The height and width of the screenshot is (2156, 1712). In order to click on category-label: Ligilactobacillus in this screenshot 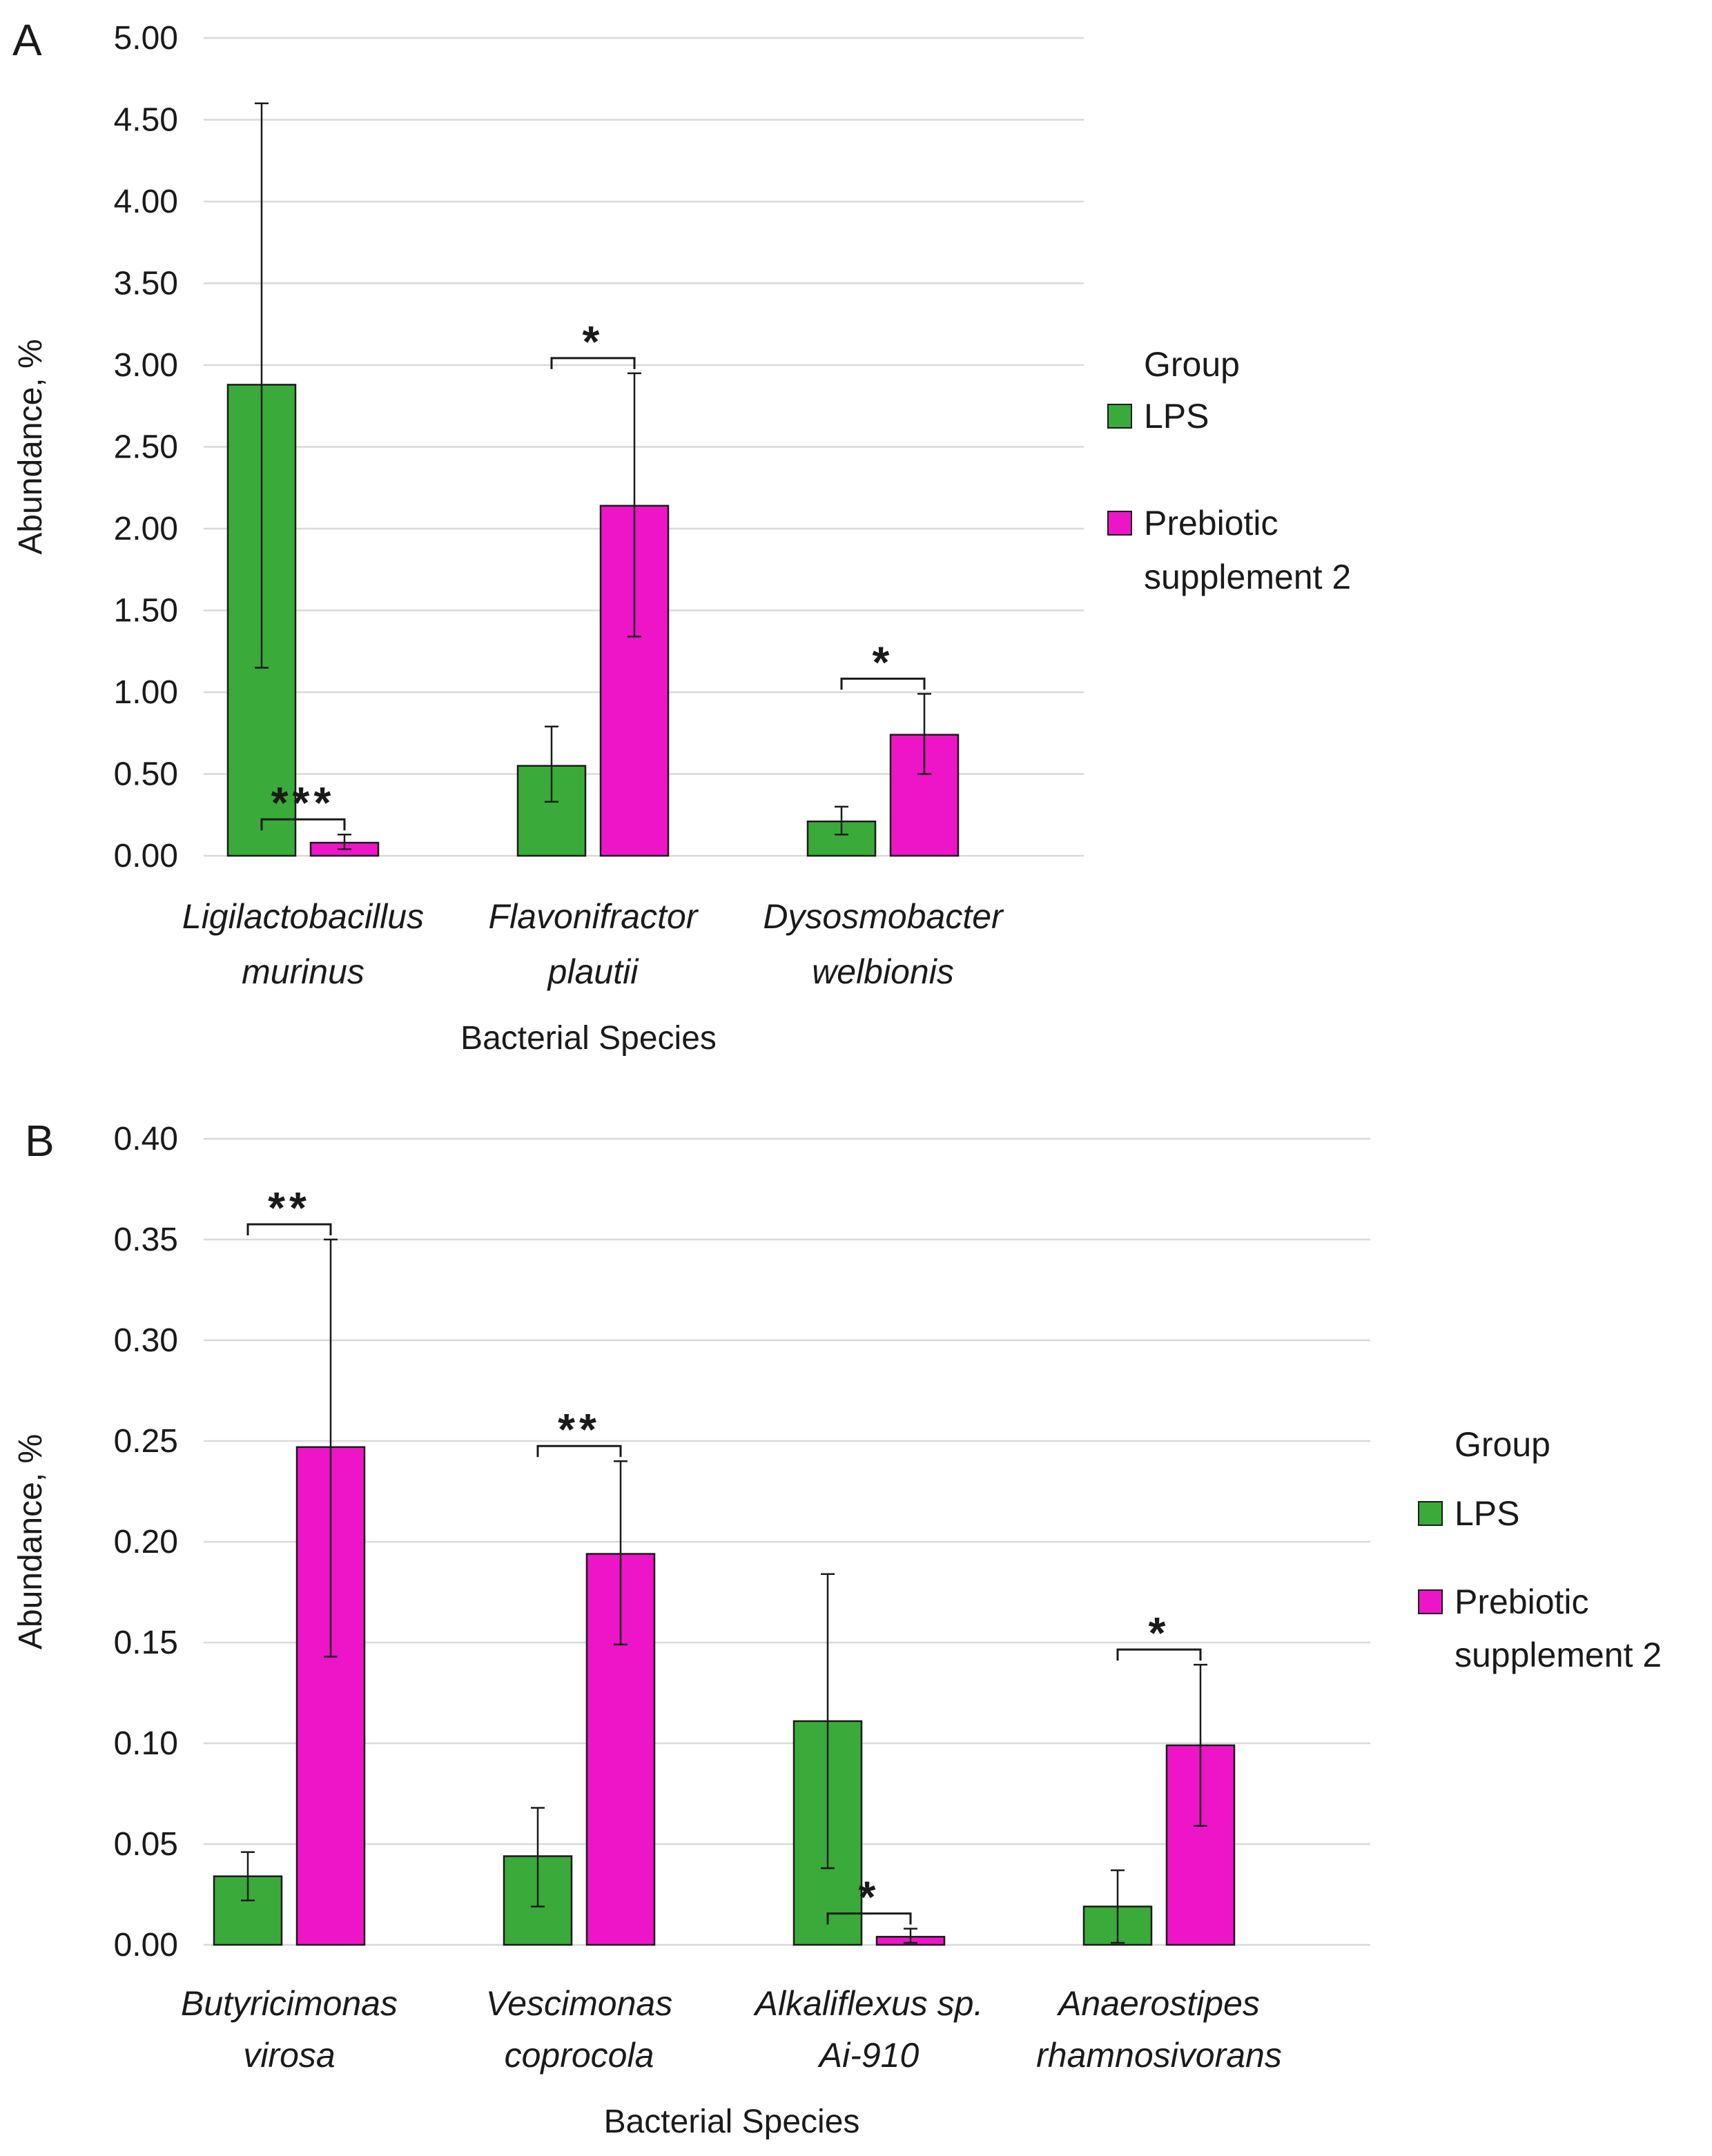, I will do `click(303, 916)`.